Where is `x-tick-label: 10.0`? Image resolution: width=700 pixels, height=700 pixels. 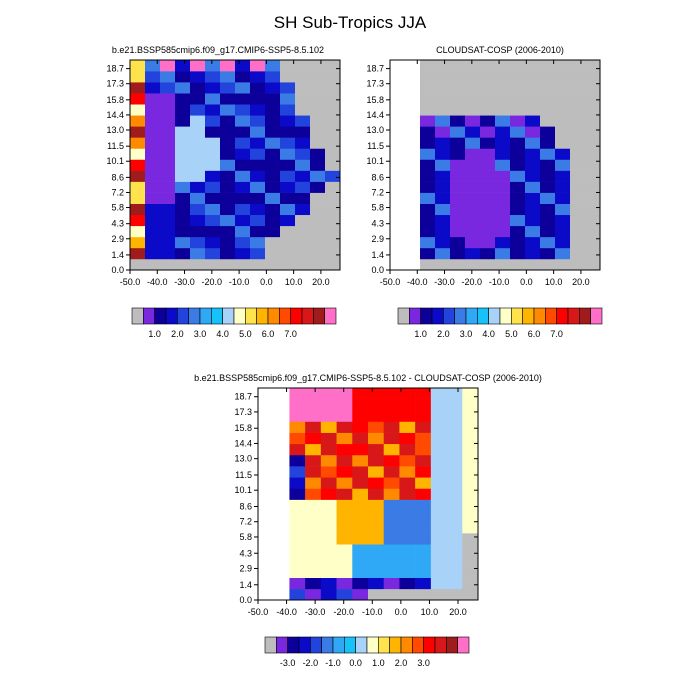 x-tick-label: 10.0 is located at coordinates (294, 282).